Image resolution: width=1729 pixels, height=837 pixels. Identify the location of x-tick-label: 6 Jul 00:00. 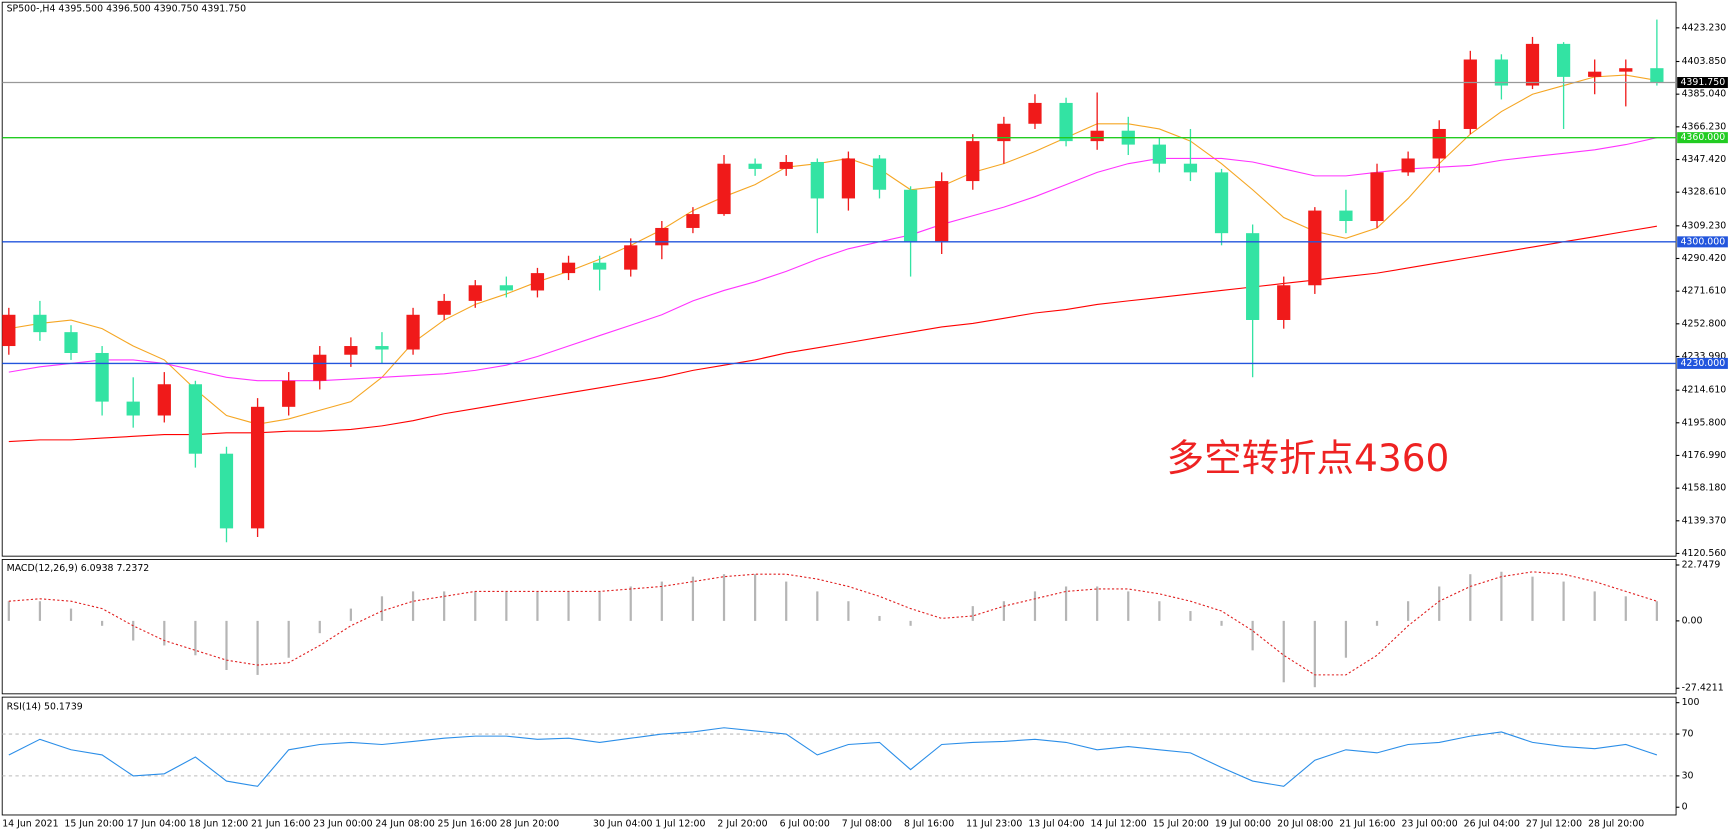
(805, 823).